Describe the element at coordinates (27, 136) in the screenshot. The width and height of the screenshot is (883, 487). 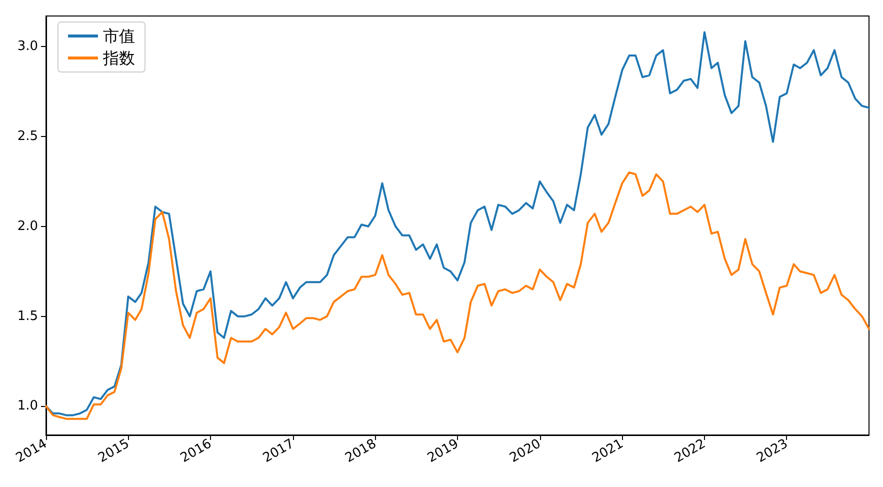
I see `y-tick-label: 2.5` at that location.